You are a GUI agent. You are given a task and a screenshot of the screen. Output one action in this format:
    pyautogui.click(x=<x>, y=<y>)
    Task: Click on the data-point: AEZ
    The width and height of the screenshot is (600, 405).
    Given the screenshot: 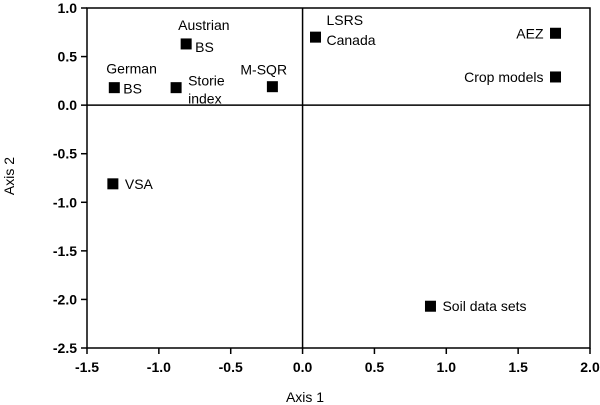 What is the action you would take?
    pyautogui.click(x=539, y=33)
    